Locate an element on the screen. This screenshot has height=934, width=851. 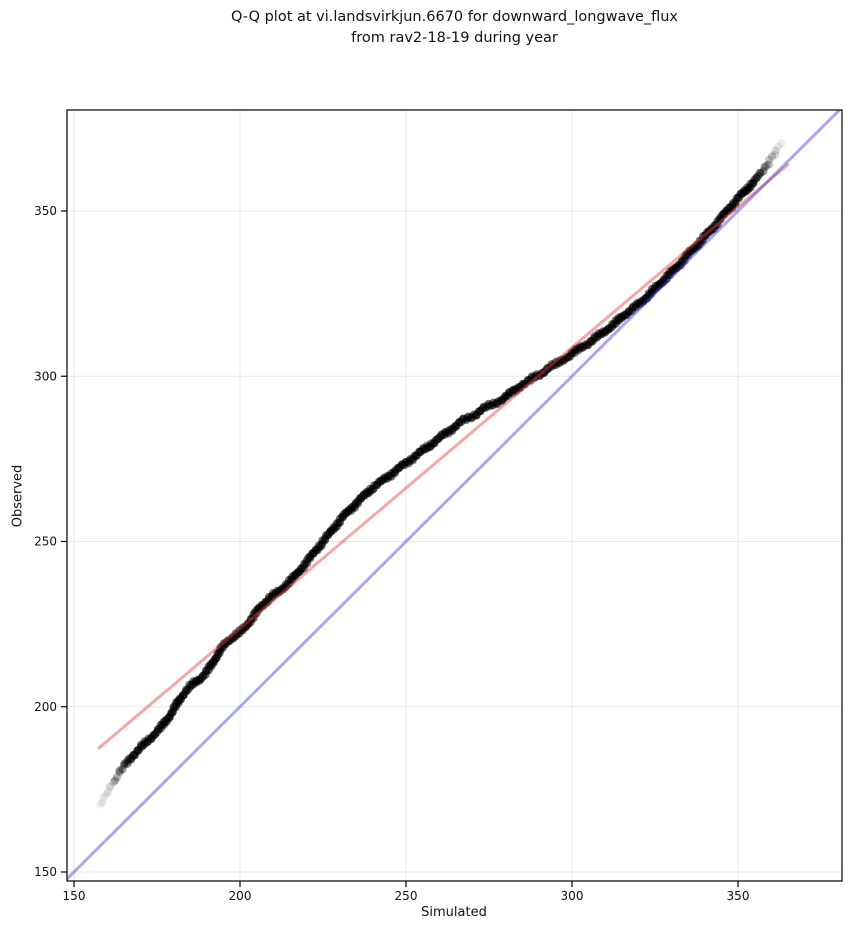
y-tick-label: 300 is located at coordinates (45, 376).